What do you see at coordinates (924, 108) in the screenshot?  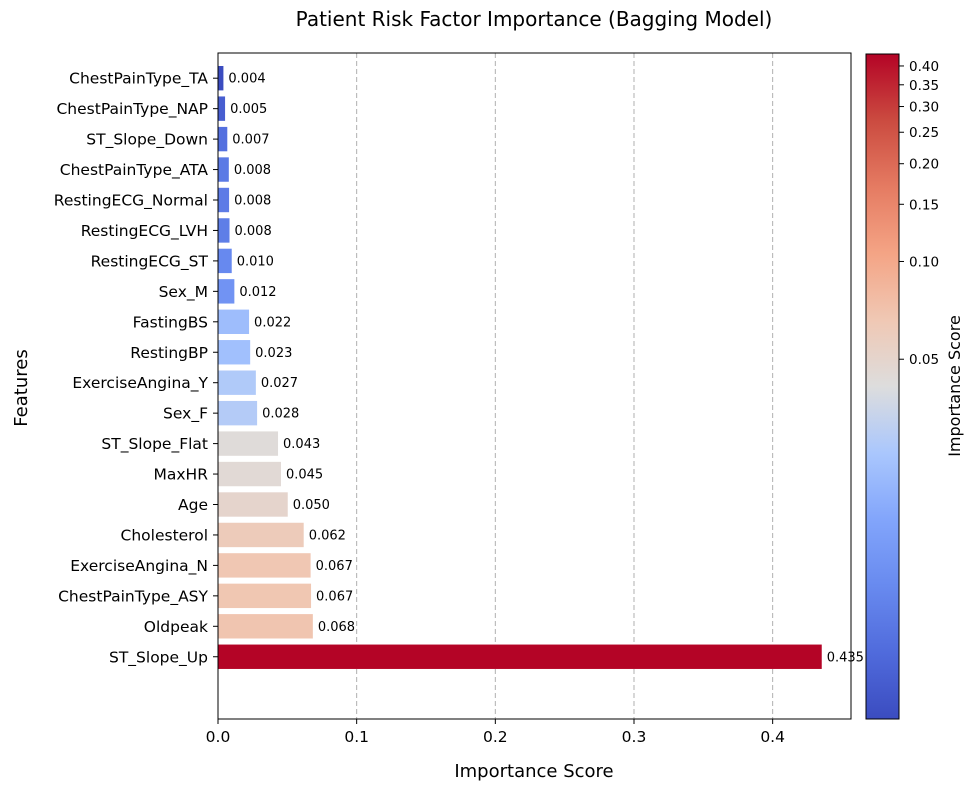 I see `colorbar-tick-label: 0.30` at bounding box center [924, 108].